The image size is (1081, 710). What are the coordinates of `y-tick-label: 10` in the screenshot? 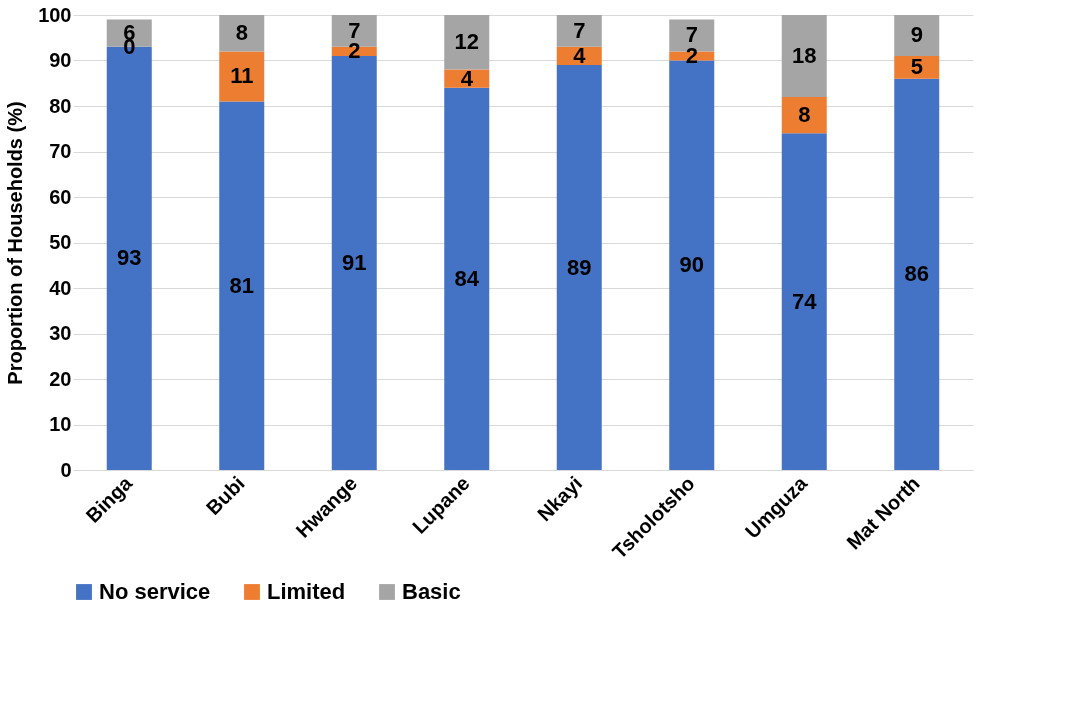 It's located at (60, 424).